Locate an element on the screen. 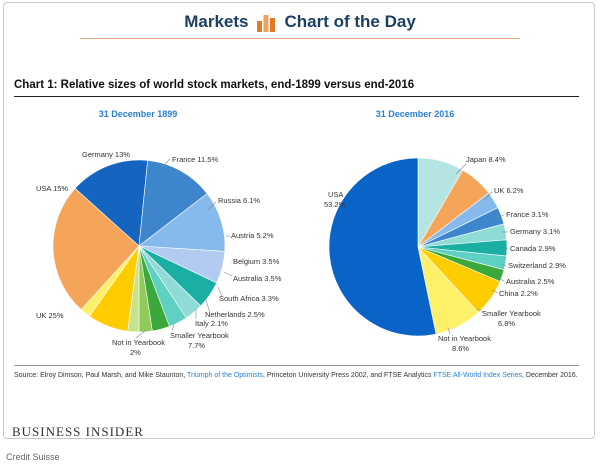 Image resolution: width=600 pixels, height=467 pixels. header-divider is located at coordinates (300, 38).